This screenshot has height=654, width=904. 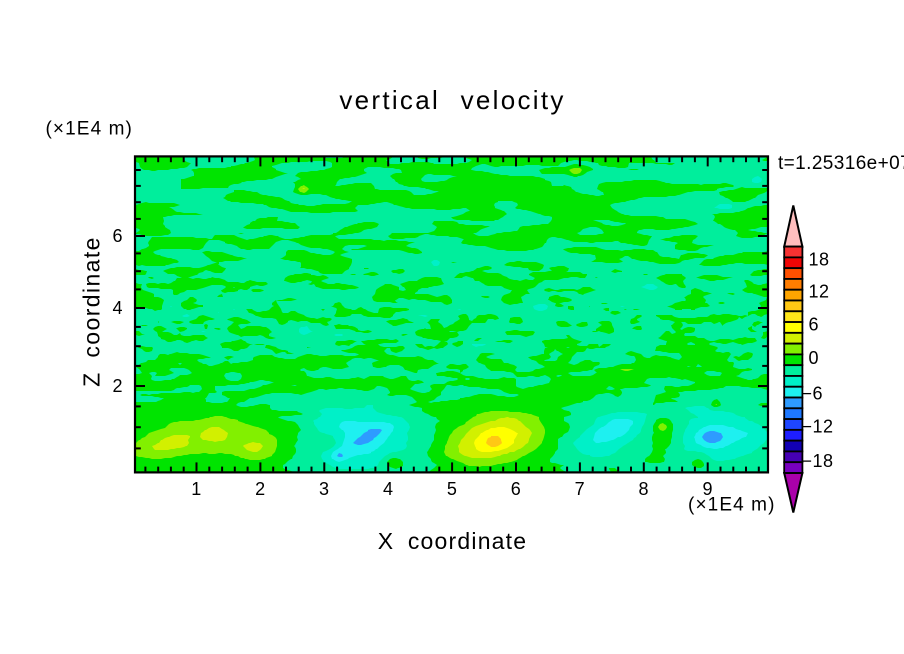 I want to click on svg-text: t=1.25316e+07, so click(x=841, y=163).